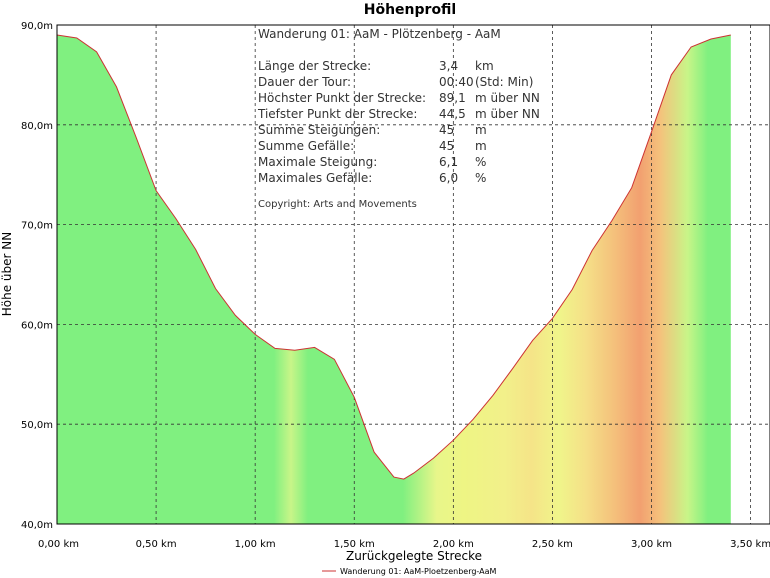 The image size is (770, 578). I want to click on legend: Wanderung 01: AaM-Ploetzenberg-AaM, so click(409, 571).